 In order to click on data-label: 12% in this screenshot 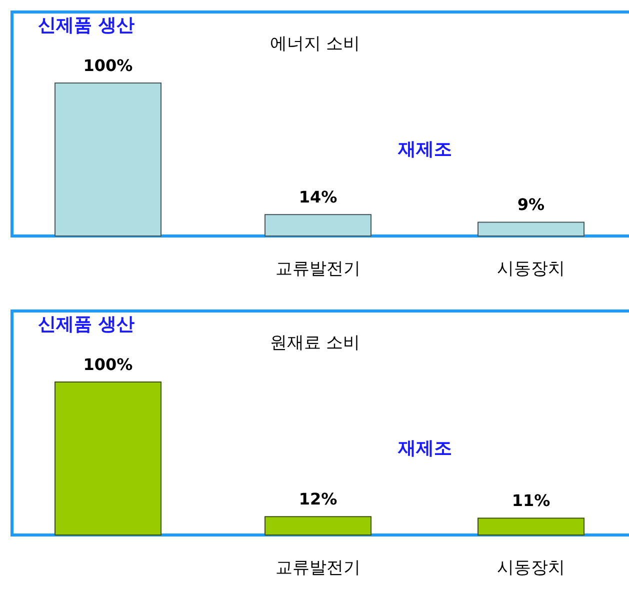, I will do `click(318, 499)`.